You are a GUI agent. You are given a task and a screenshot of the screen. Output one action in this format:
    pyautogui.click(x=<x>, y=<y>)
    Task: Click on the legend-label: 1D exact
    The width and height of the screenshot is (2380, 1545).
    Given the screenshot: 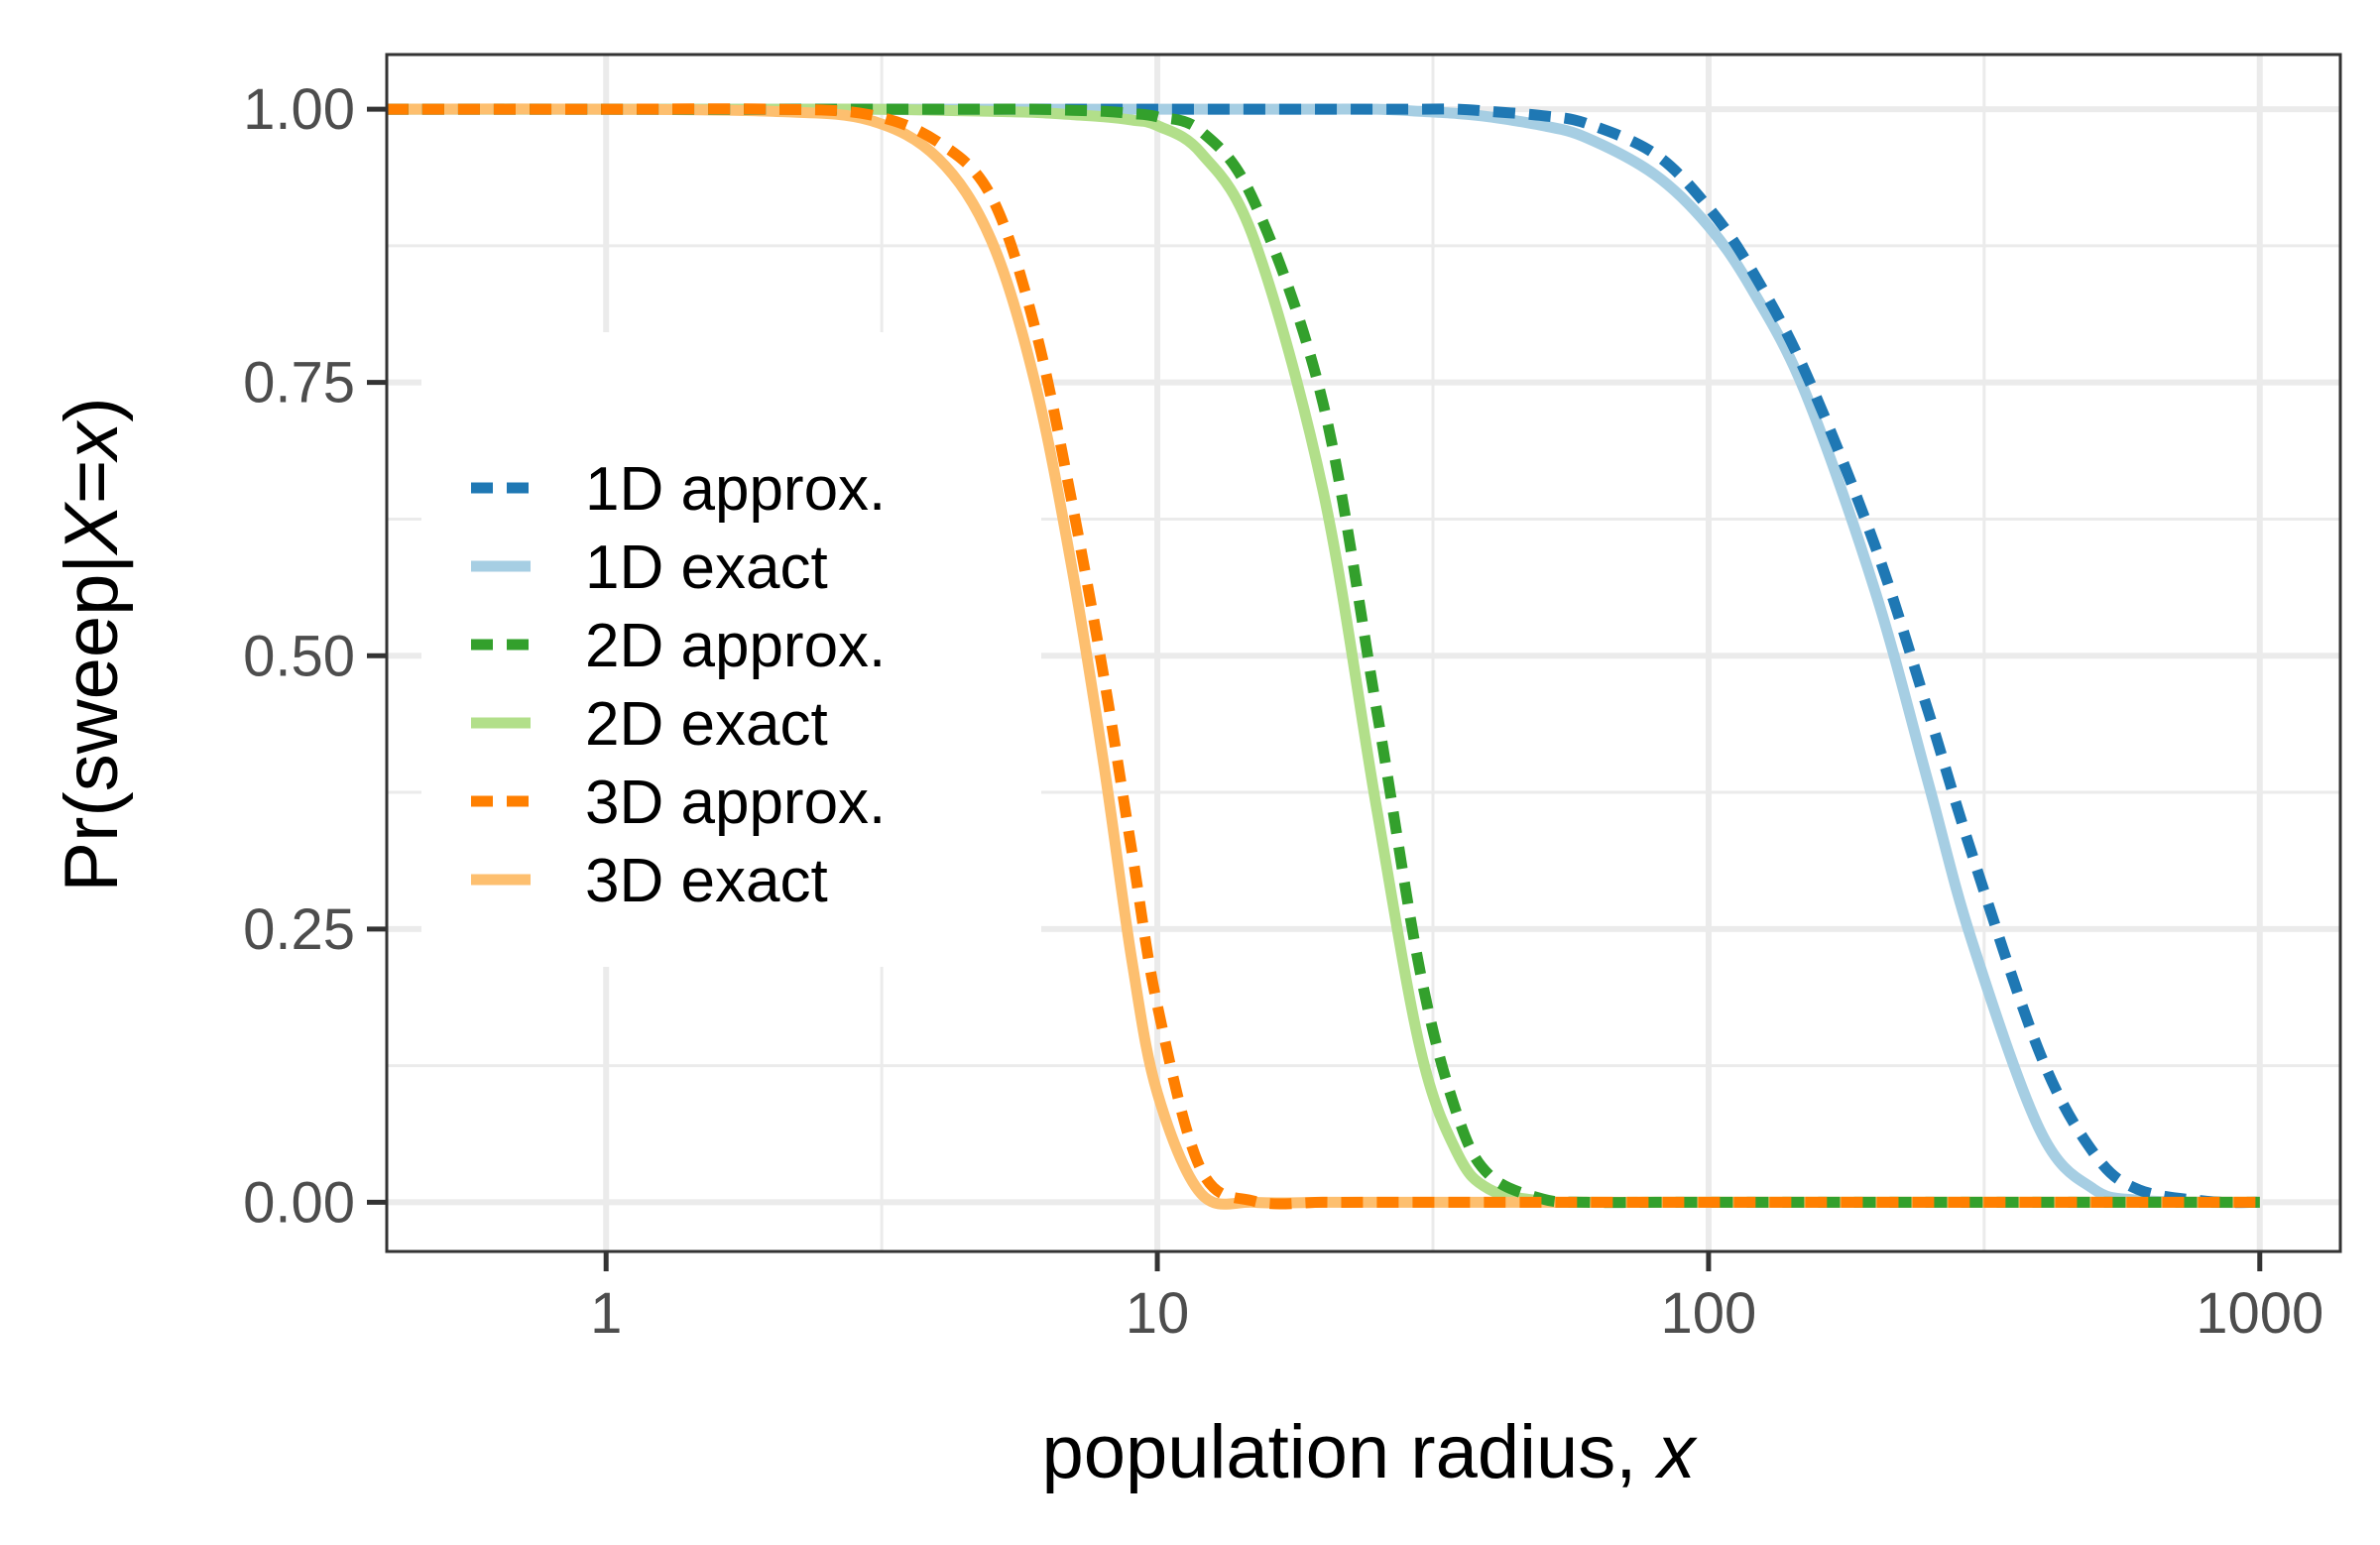 What is the action you would take?
    pyautogui.click(x=706, y=568)
    